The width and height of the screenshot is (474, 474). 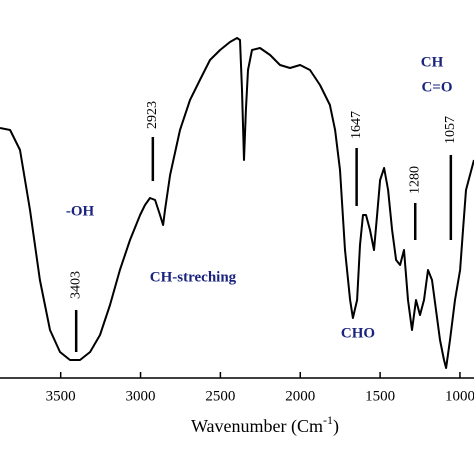 What do you see at coordinates (356, 125) in the screenshot?
I see `peak-label: 1647` at bounding box center [356, 125].